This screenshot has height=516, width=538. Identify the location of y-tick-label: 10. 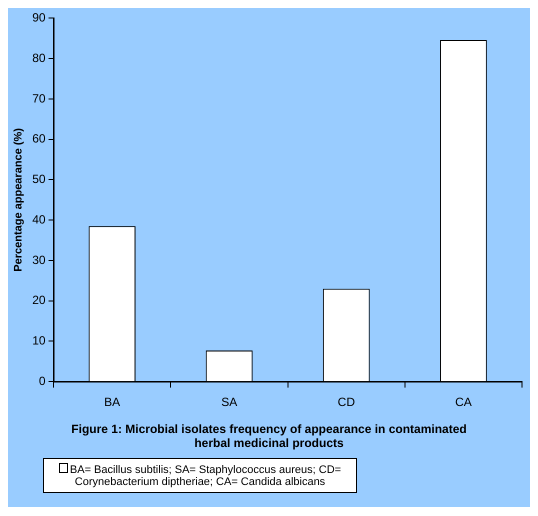
(39, 341).